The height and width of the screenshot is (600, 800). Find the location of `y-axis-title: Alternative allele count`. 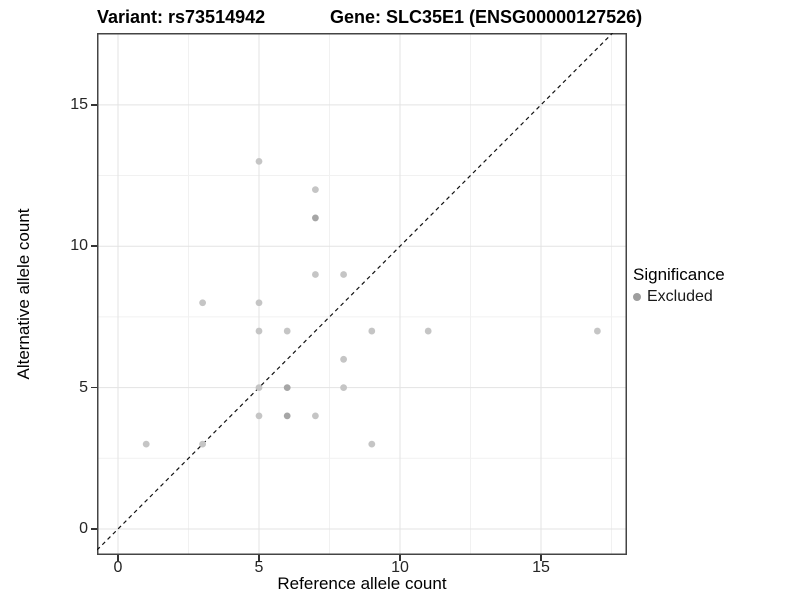

y-axis-title: Alternative allele count is located at coordinates (23, 294).